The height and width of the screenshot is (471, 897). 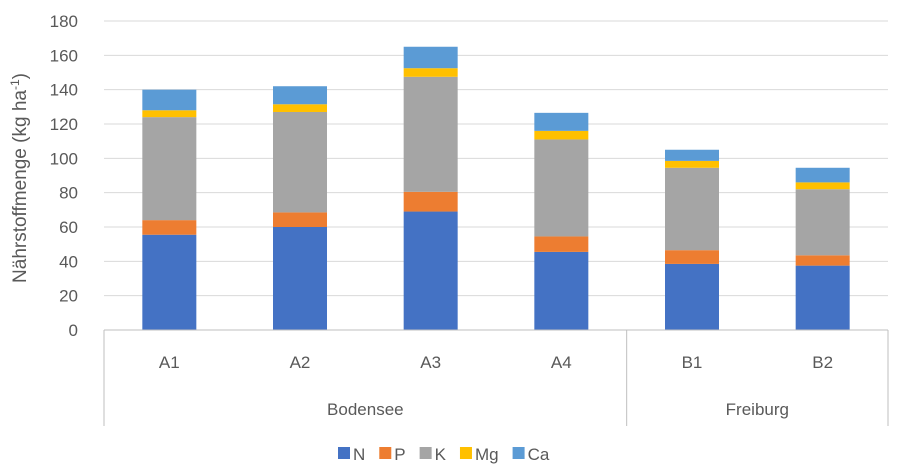 I want to click on y-tick-label: 60, so click(x=68, y=227).